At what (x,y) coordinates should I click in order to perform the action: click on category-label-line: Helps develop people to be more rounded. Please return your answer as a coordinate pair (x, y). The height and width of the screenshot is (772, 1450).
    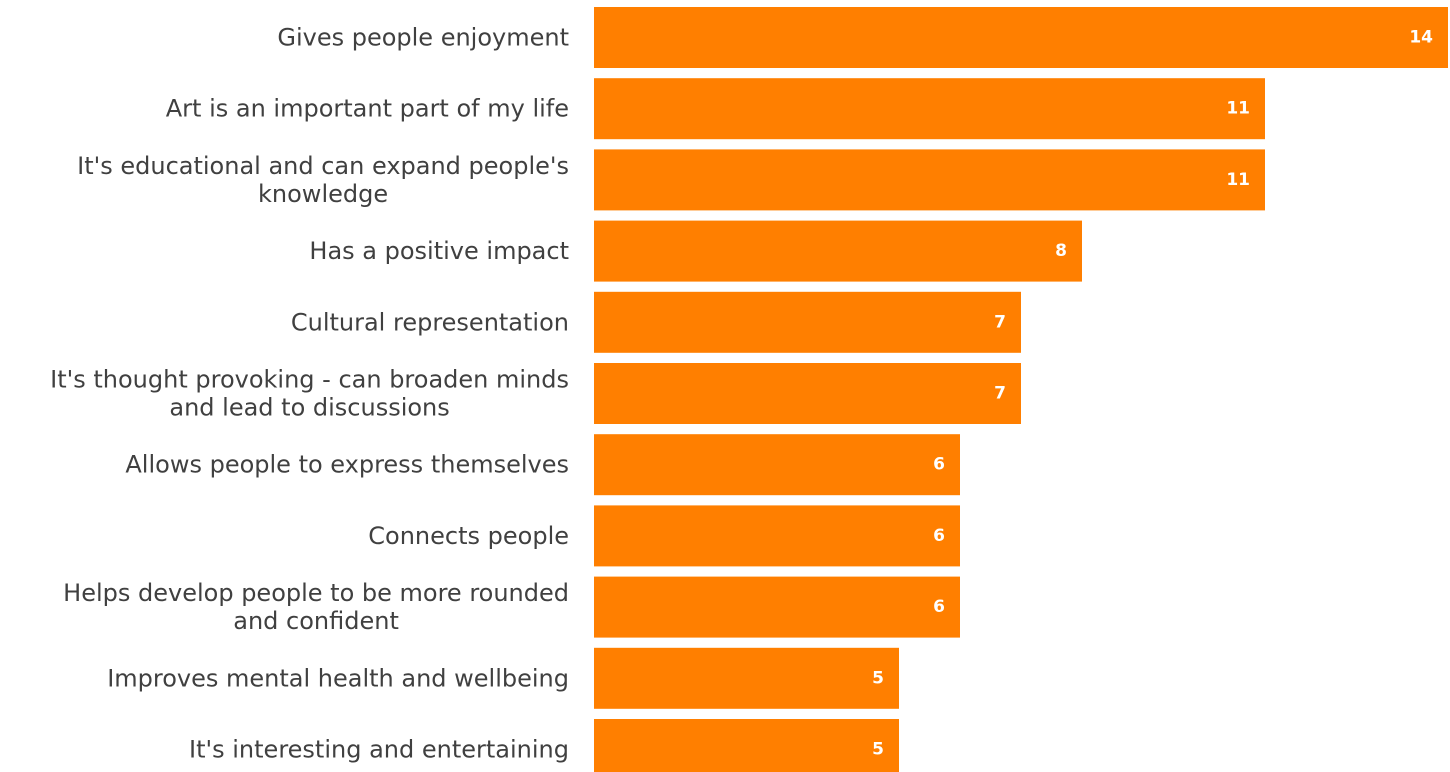
    Looking at the image, I should click on (316, 593).